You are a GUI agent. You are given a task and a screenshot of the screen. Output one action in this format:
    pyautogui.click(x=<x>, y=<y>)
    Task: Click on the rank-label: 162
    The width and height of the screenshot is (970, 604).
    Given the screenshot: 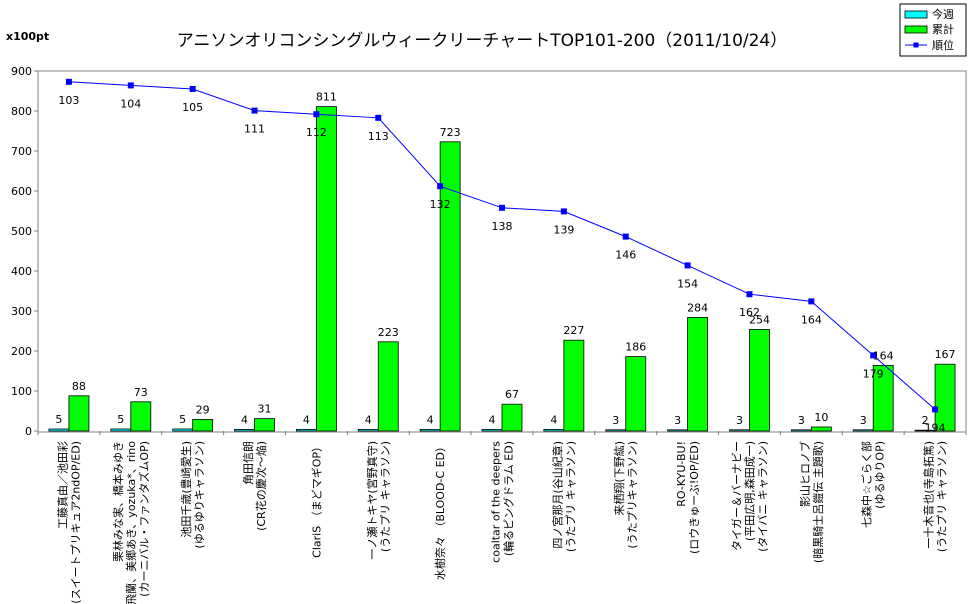 What is the action you would take?
    pyautogui.click(x=749, y=312)
    